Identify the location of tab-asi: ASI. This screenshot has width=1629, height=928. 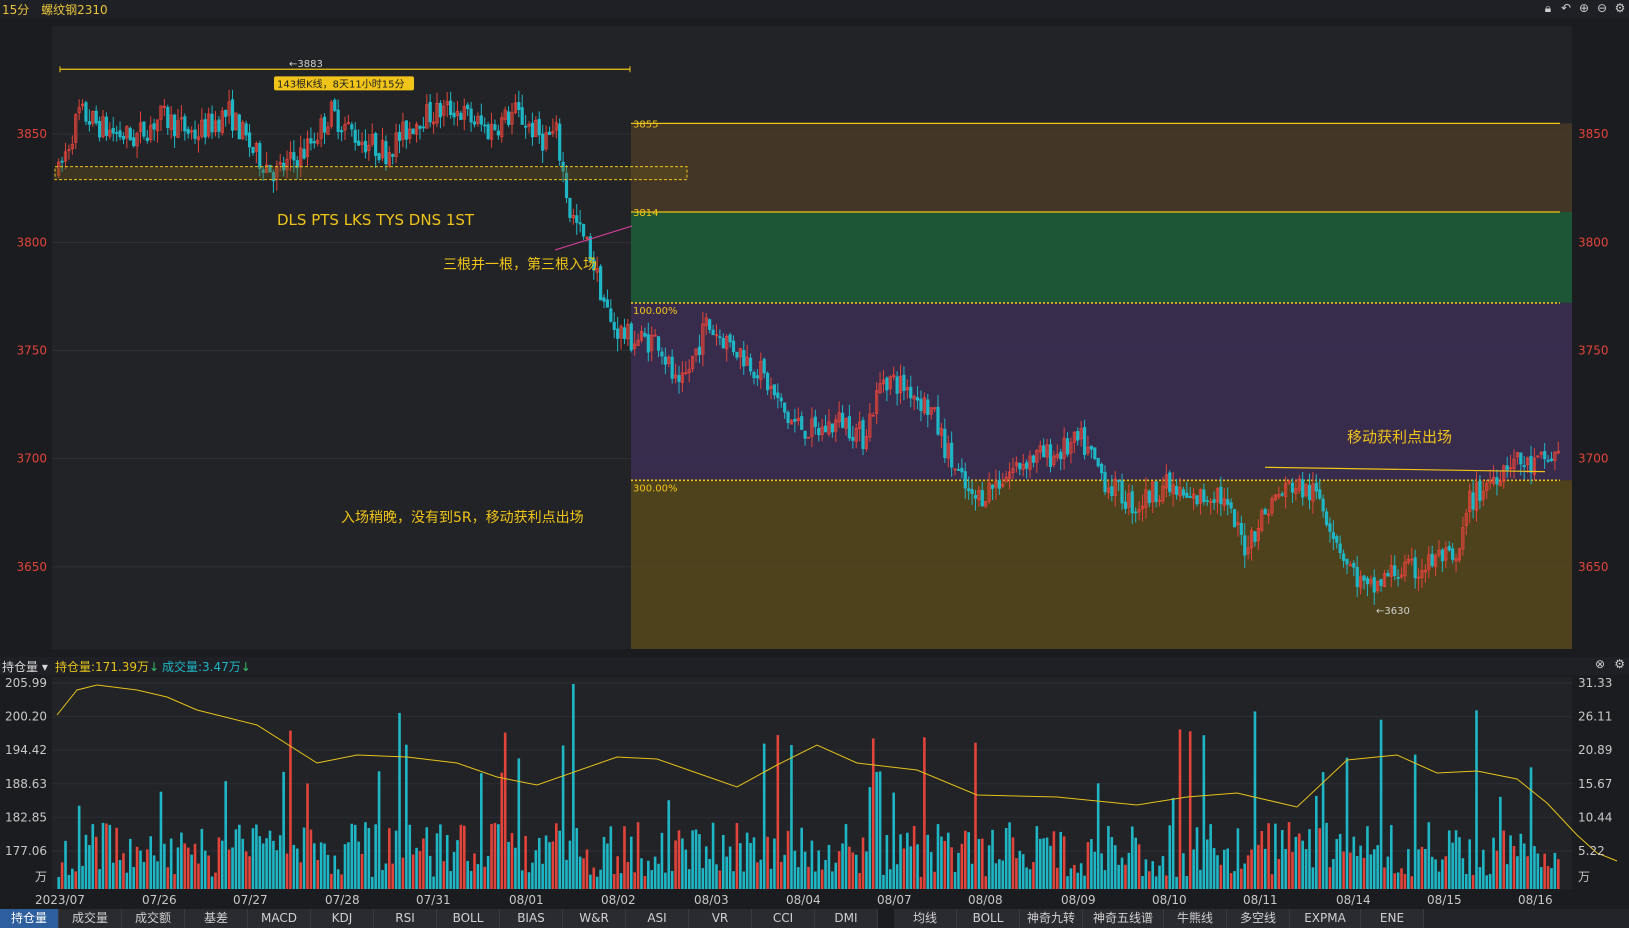
(657, 918).